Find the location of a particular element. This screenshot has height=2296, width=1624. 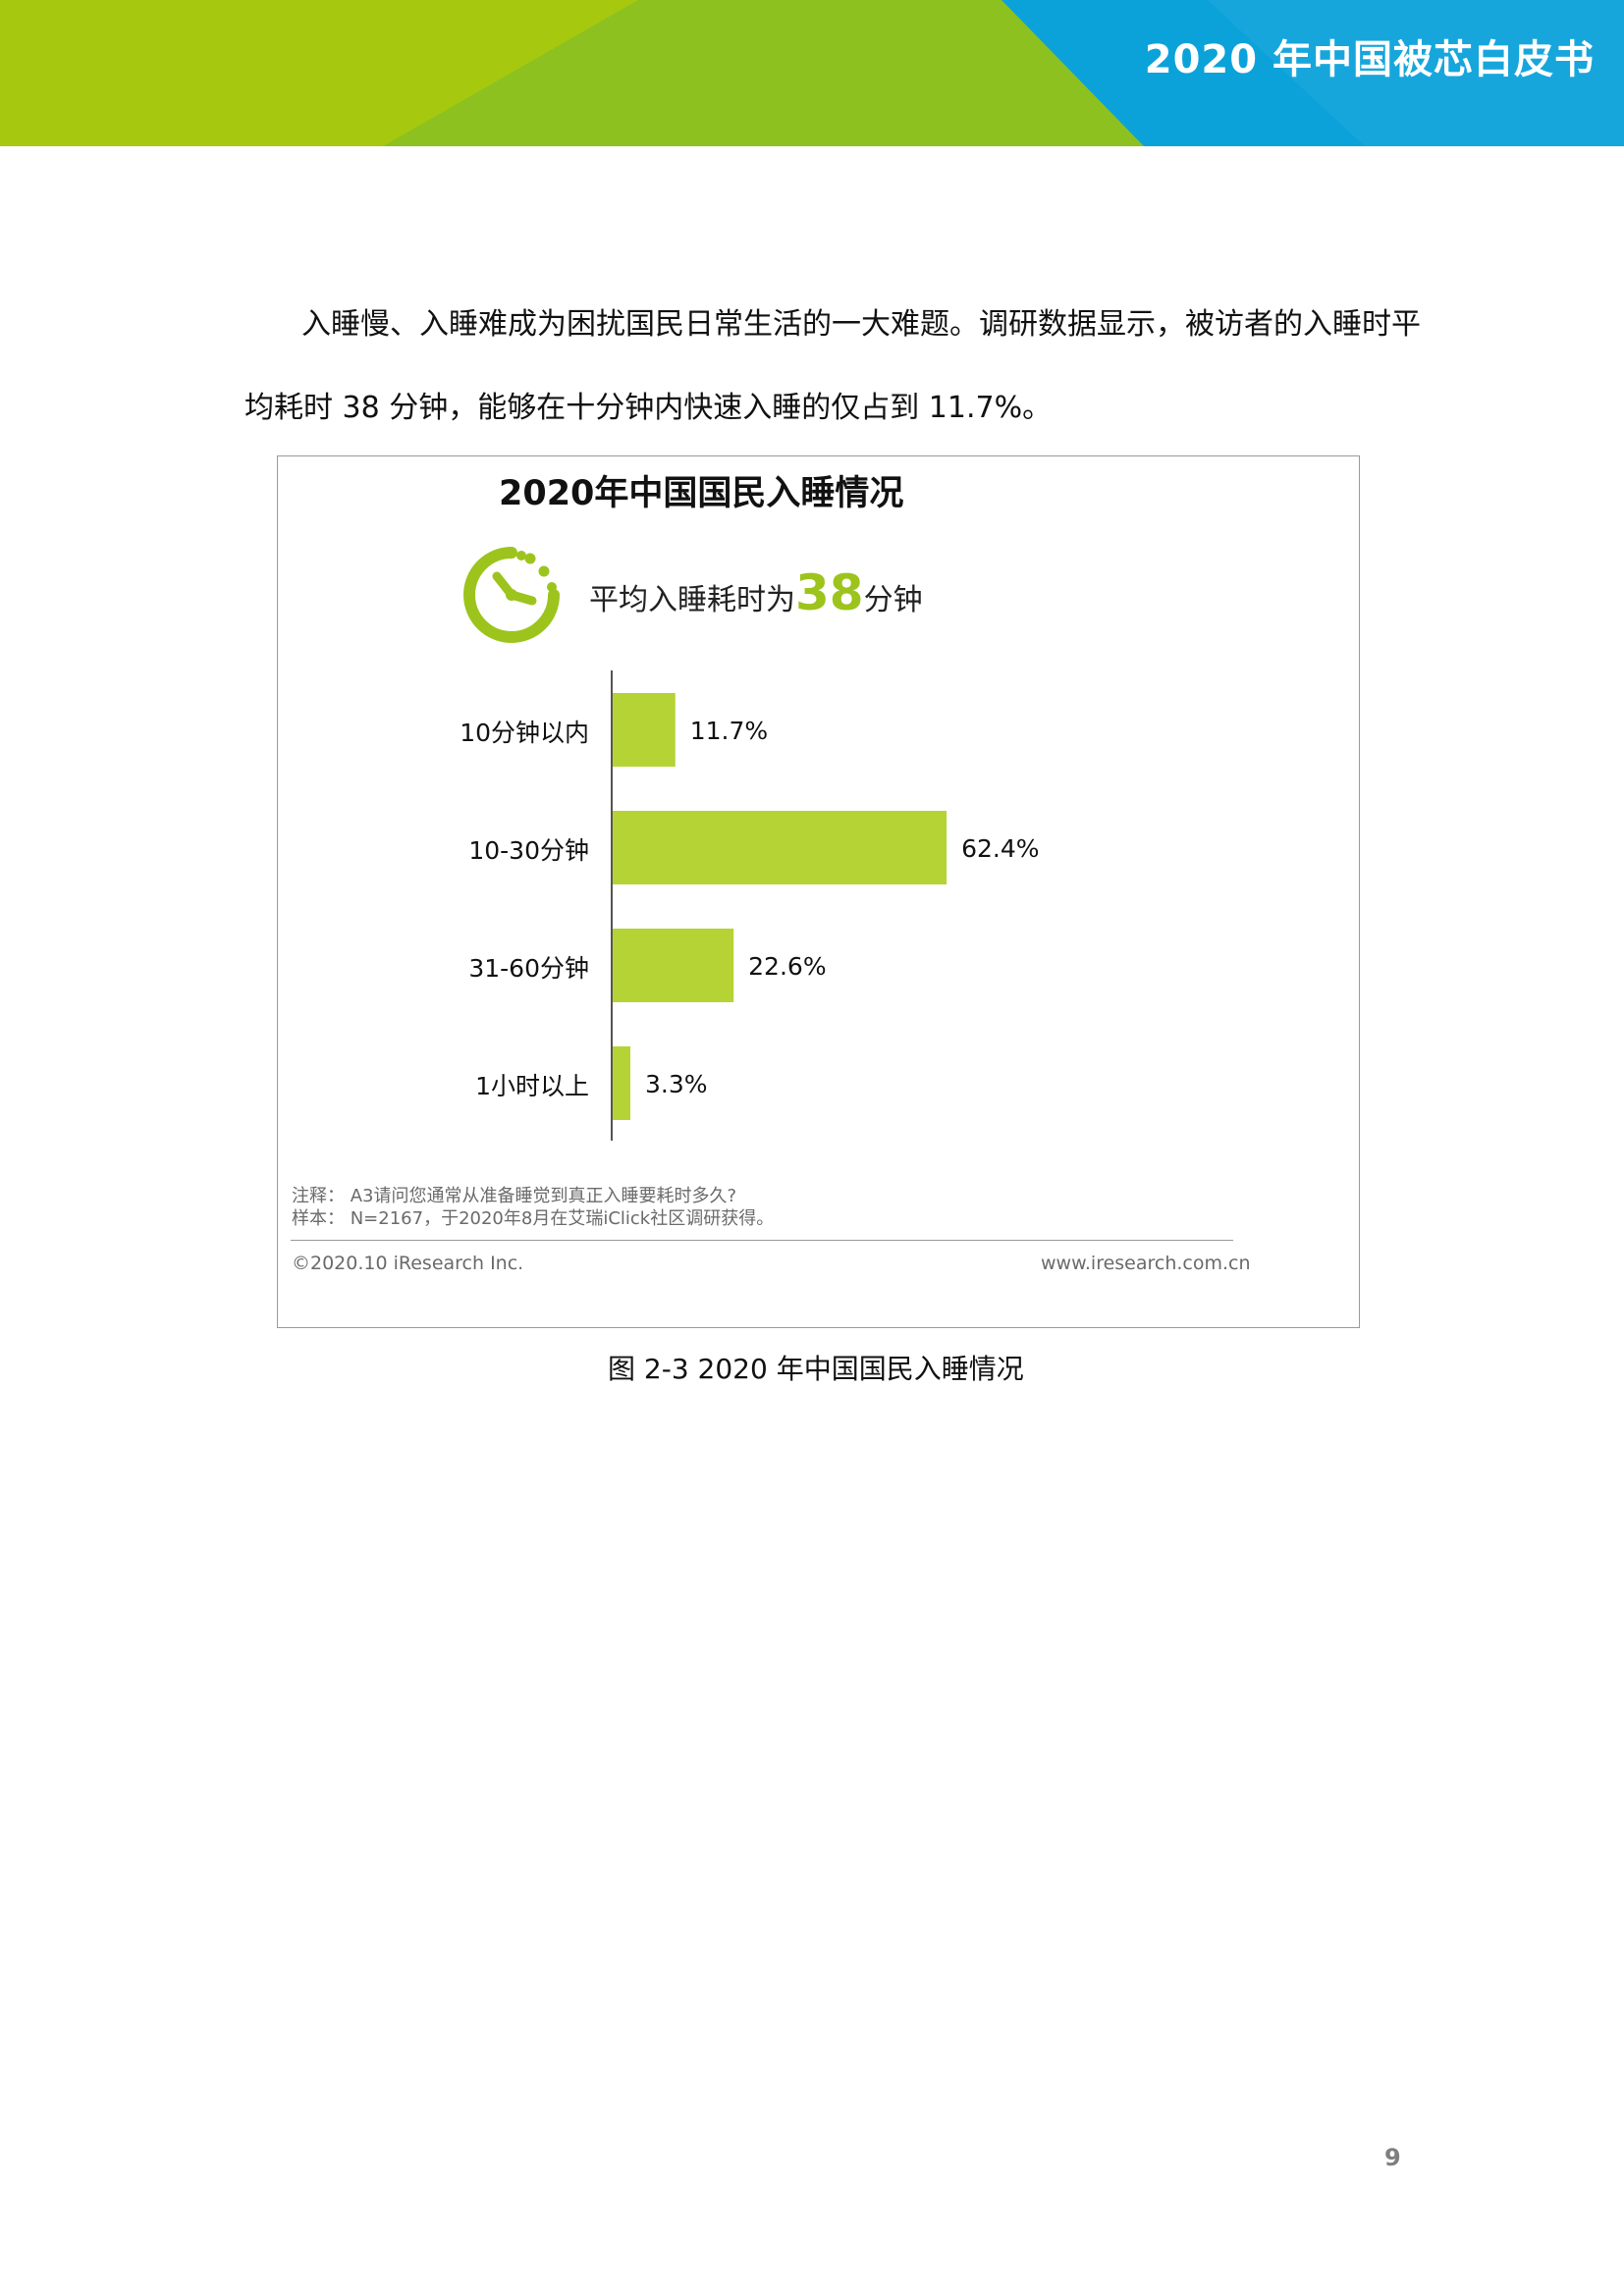

page-number: 9 is located at coordinates (1392, 2157).